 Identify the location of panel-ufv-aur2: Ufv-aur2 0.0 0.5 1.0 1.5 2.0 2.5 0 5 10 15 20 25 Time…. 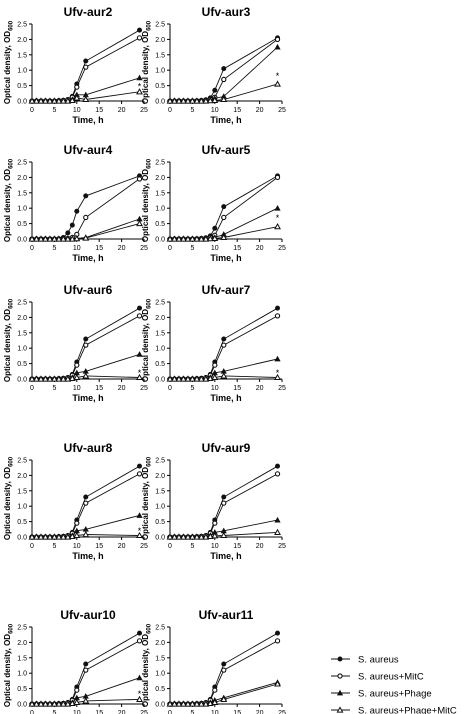
(75, 65).